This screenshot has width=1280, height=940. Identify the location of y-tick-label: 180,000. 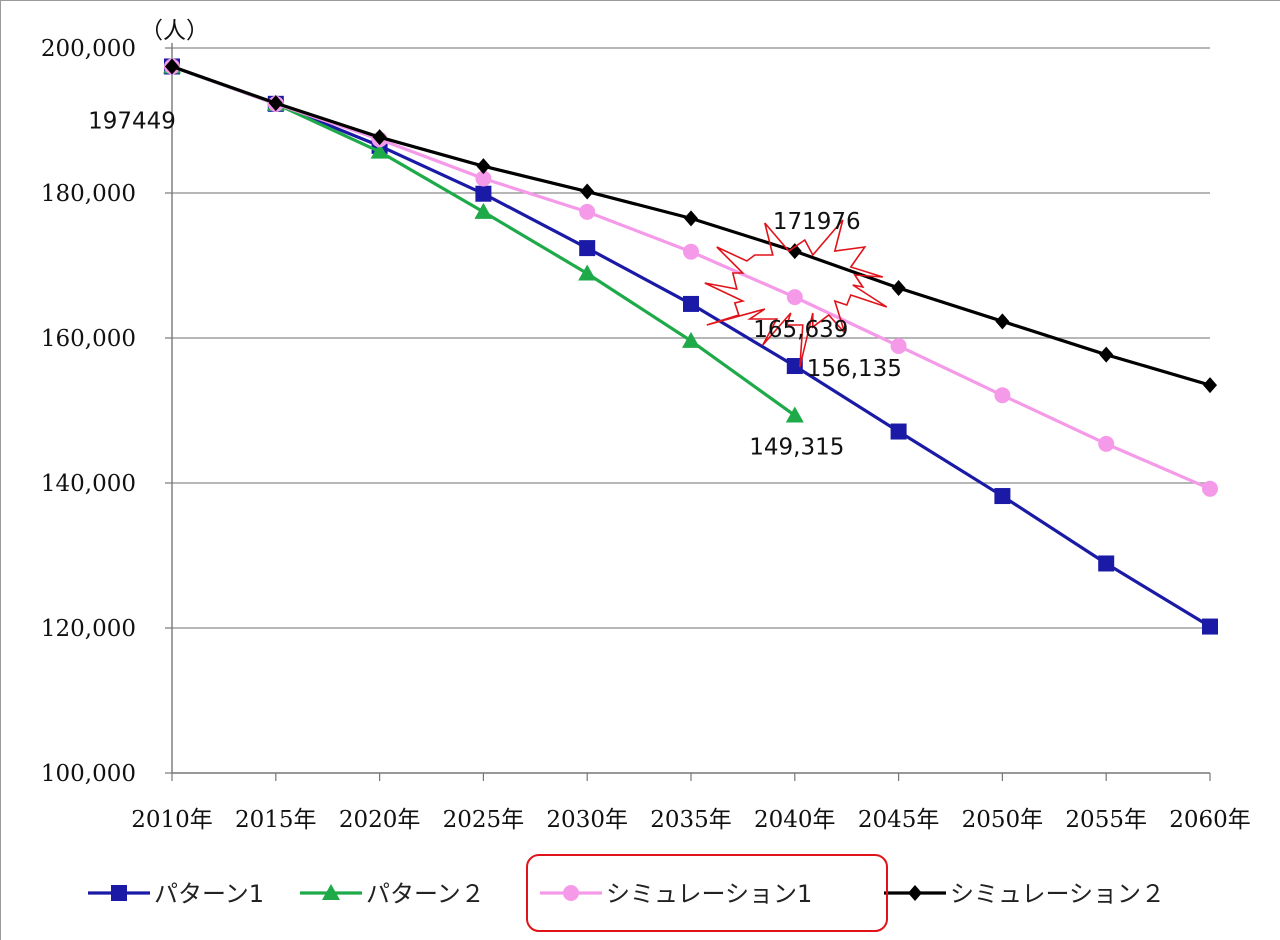
(88, 194).